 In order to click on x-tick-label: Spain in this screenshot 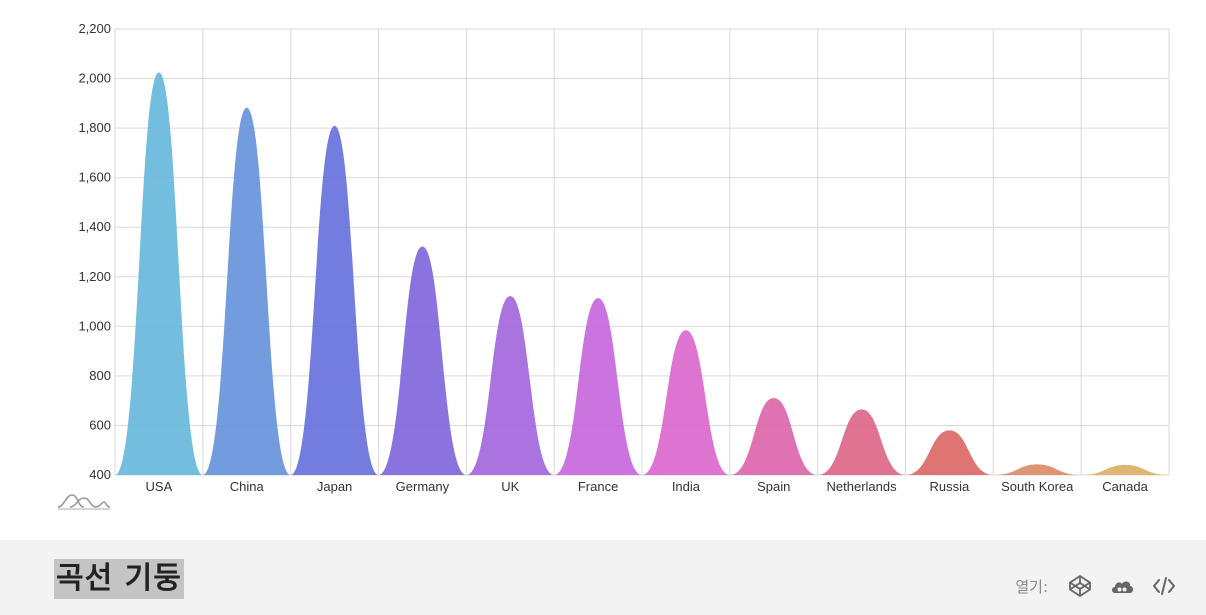, I will do `click(773, 486)`.